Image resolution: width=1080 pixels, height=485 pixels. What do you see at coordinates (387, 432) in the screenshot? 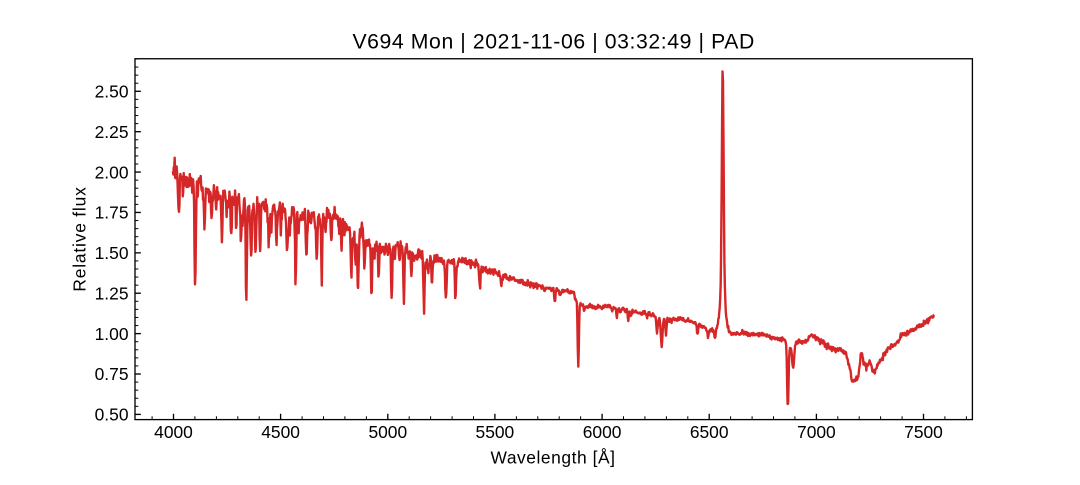
I see `svg-text: 5000` at bounding box center [387, 432].